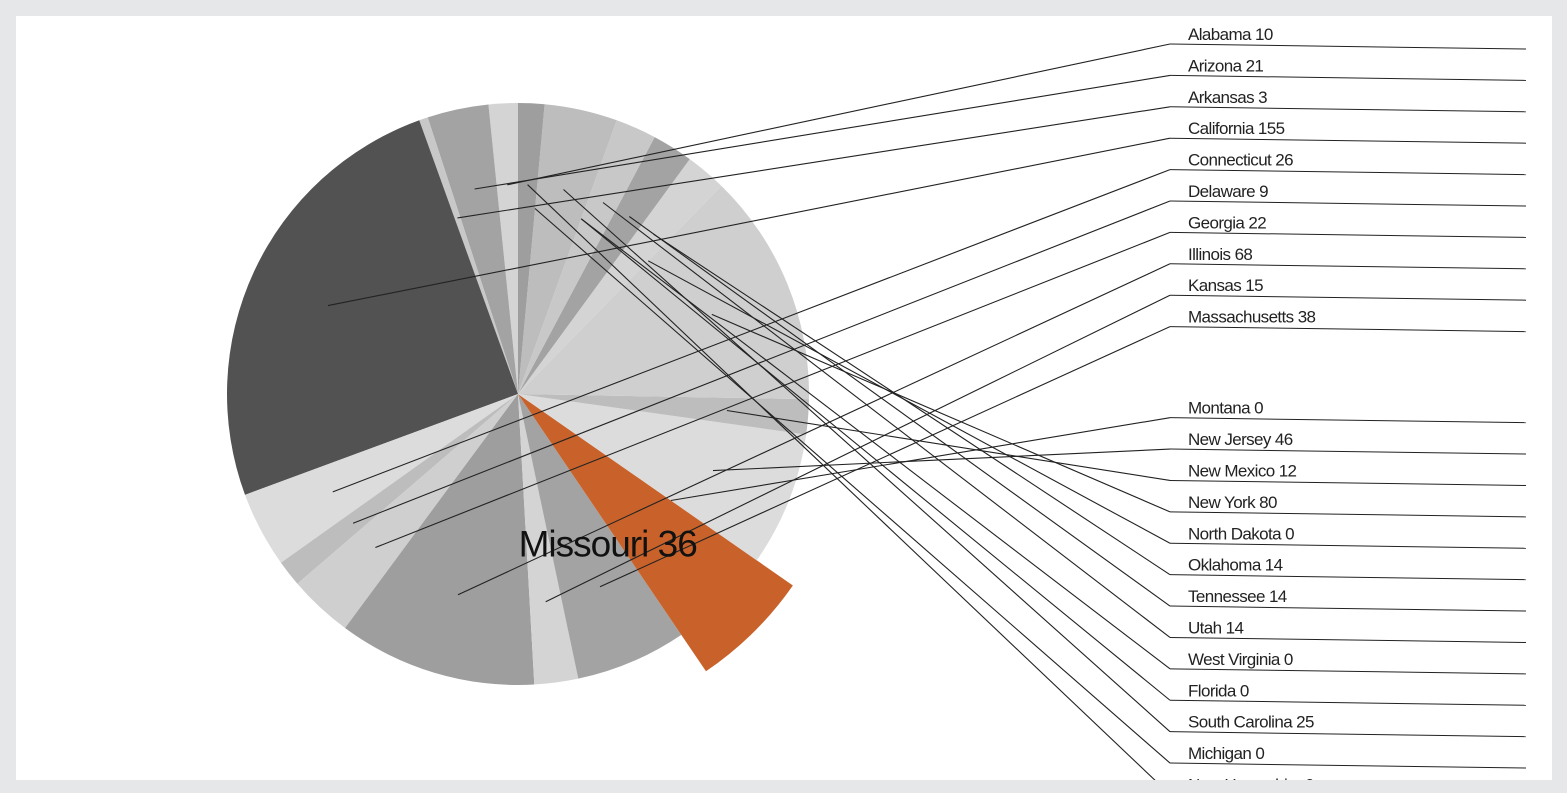  I want to click on leader-line-alabama, so click(839, 114).